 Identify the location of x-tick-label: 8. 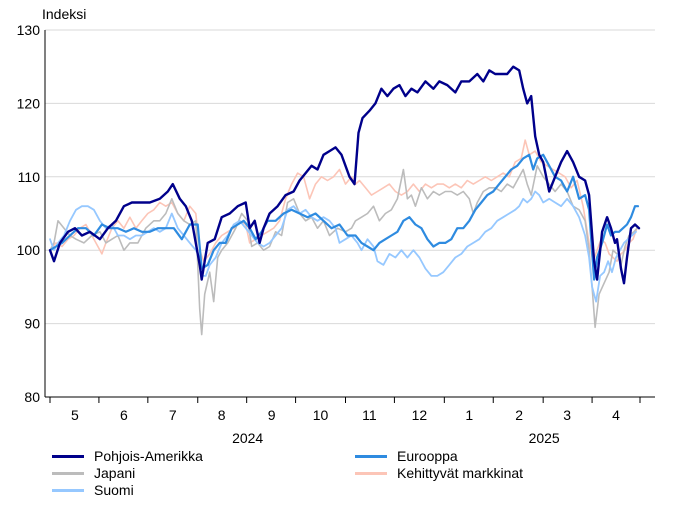
(222, 415).